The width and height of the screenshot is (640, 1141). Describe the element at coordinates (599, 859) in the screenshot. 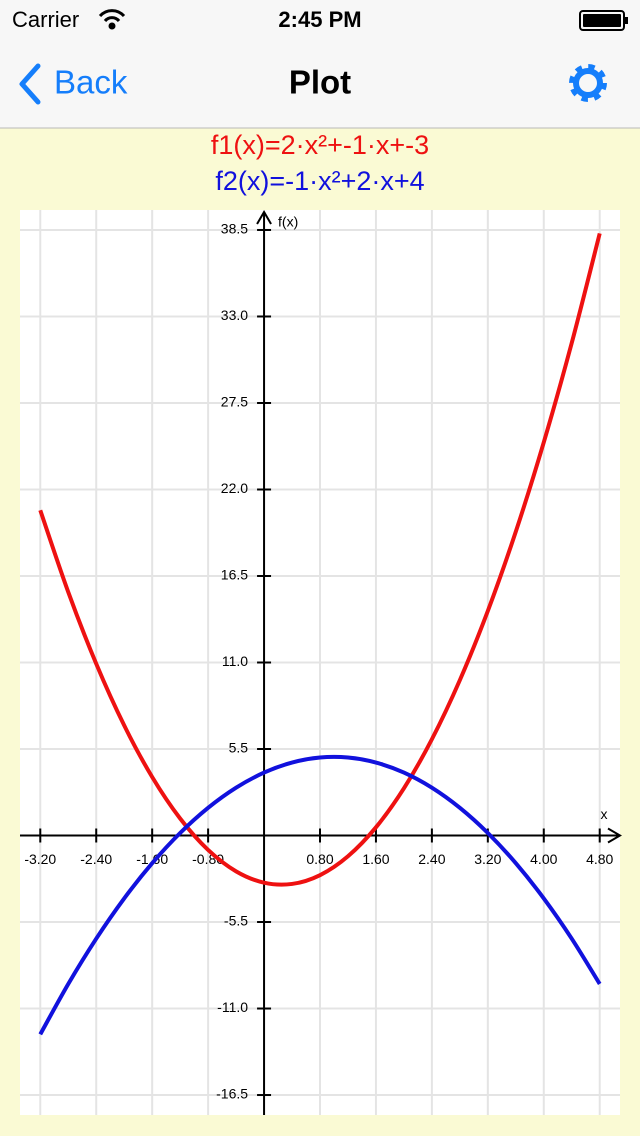

I see `x-tick-label: 4.80` at that location.